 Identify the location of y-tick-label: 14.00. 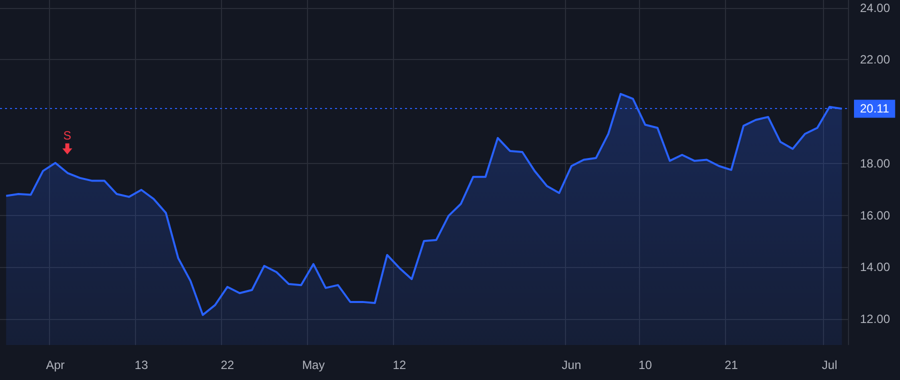
(875, 267).